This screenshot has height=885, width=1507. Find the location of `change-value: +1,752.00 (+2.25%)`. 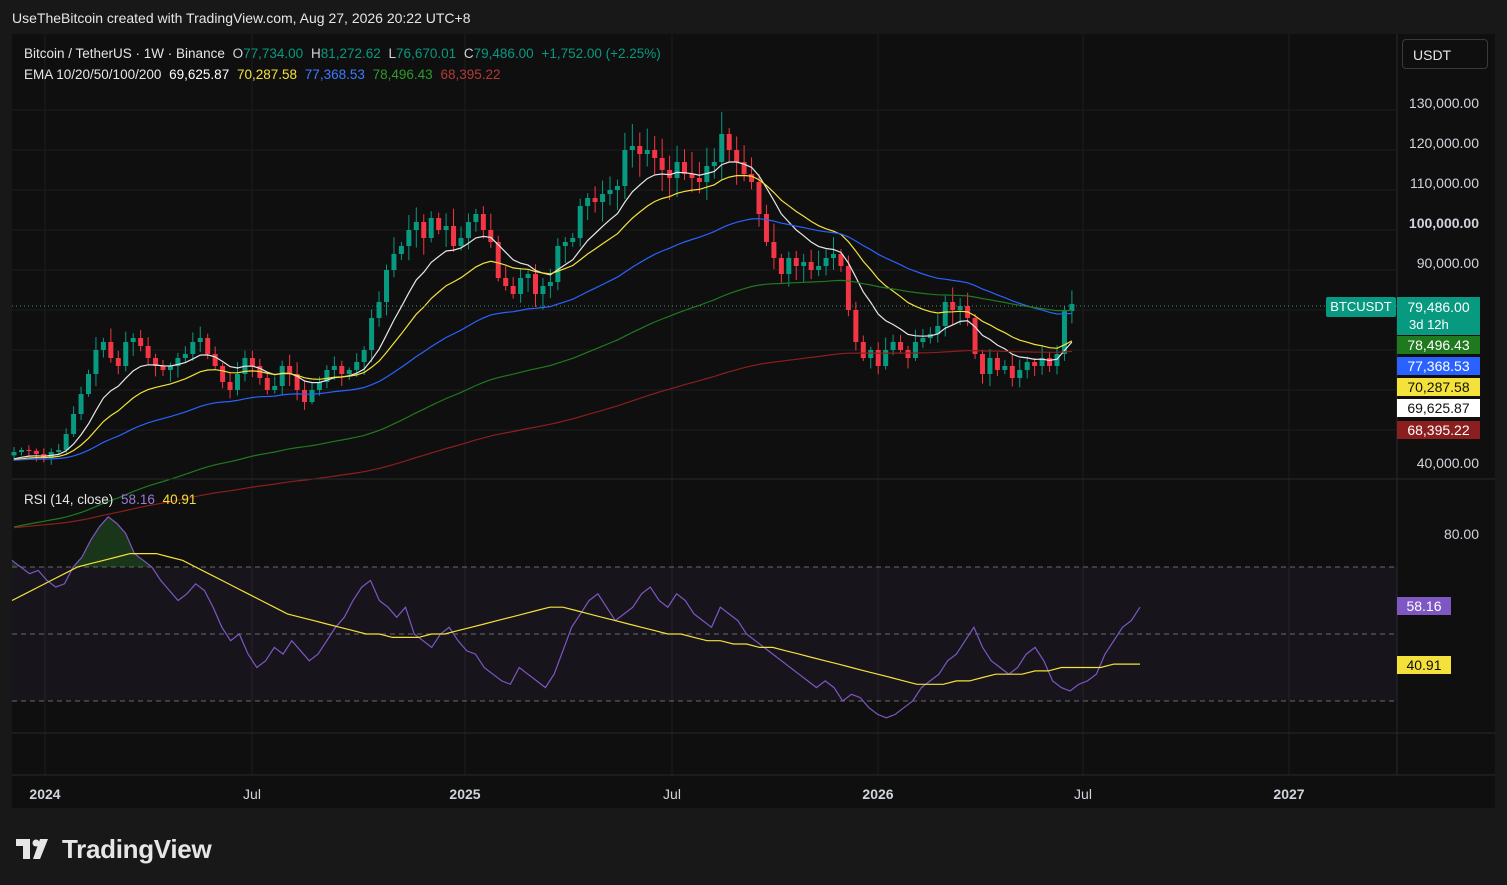

change-value: +1,752.00 (+2.25%) is located at coordinates (601, 53).